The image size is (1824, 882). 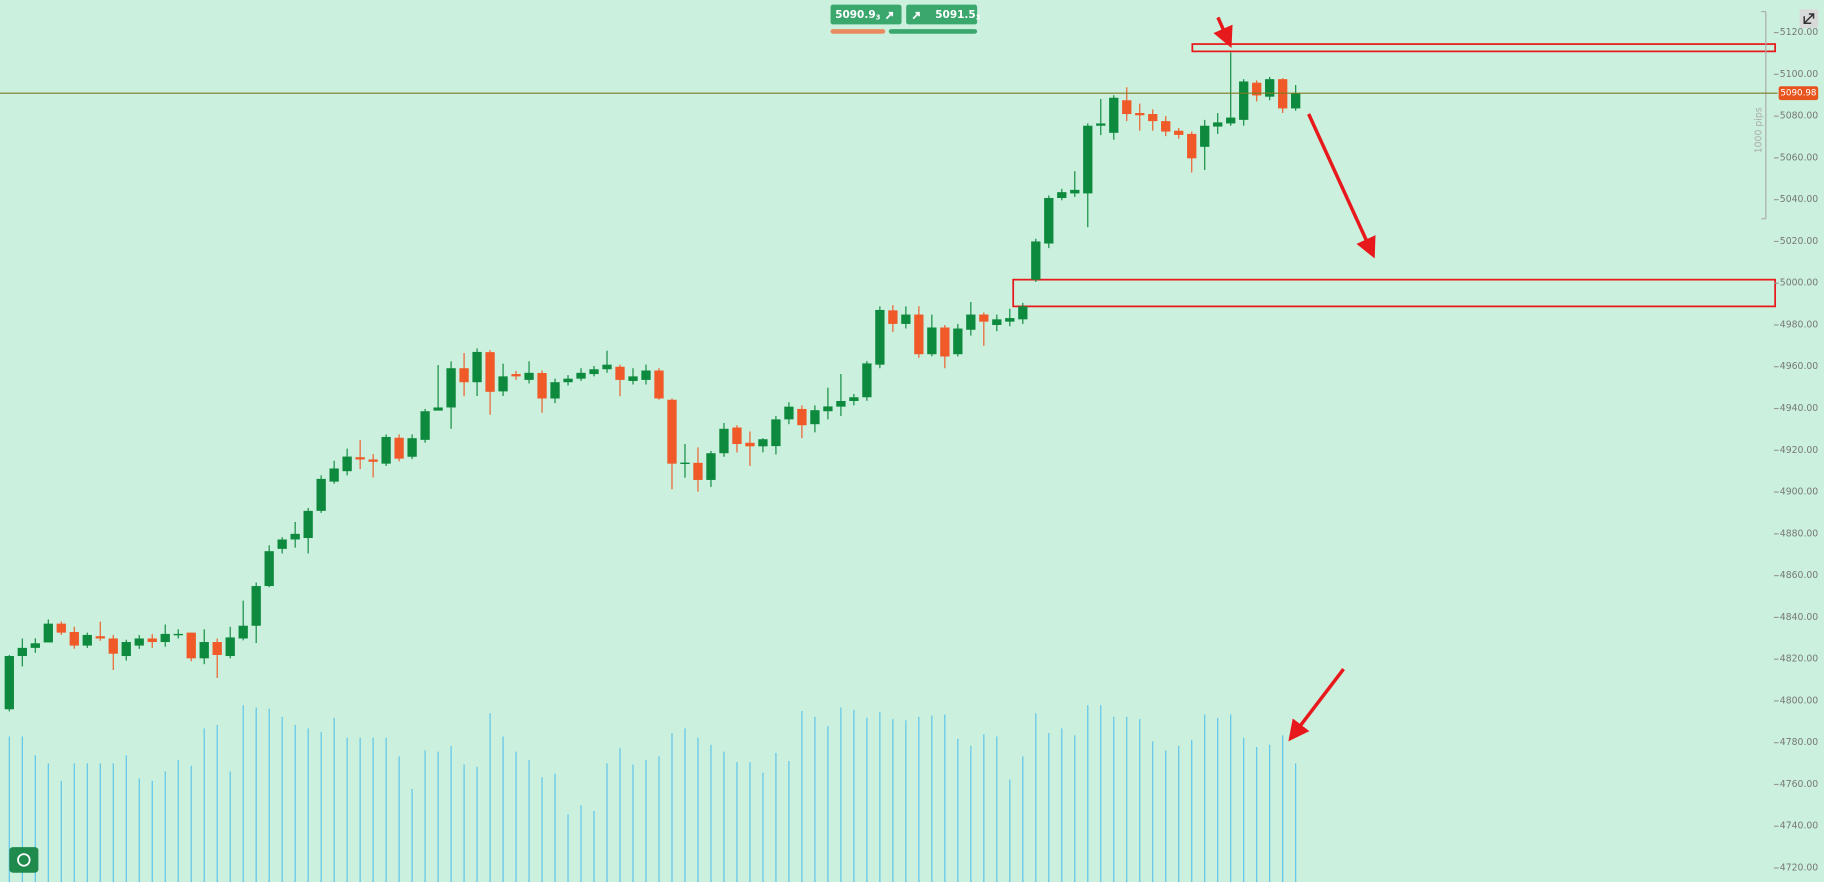 I want to click on buy-main: 5091.5, so click(x=955, y=15).